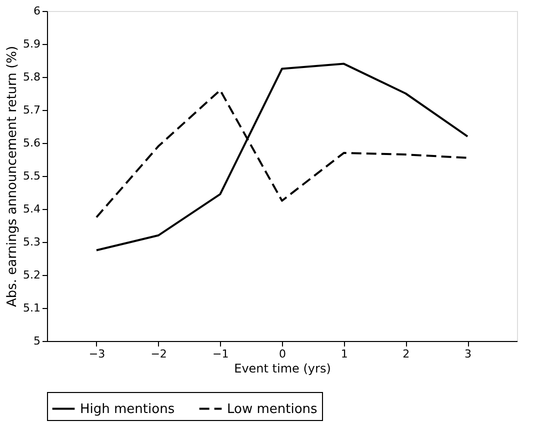 Image resolution: width=552 pixels, height=423 pixels. What do you see at coordinates (31, 308) in the screenshot?
I see `y-tick-label: 5.1` at bounding box center [31, 308].